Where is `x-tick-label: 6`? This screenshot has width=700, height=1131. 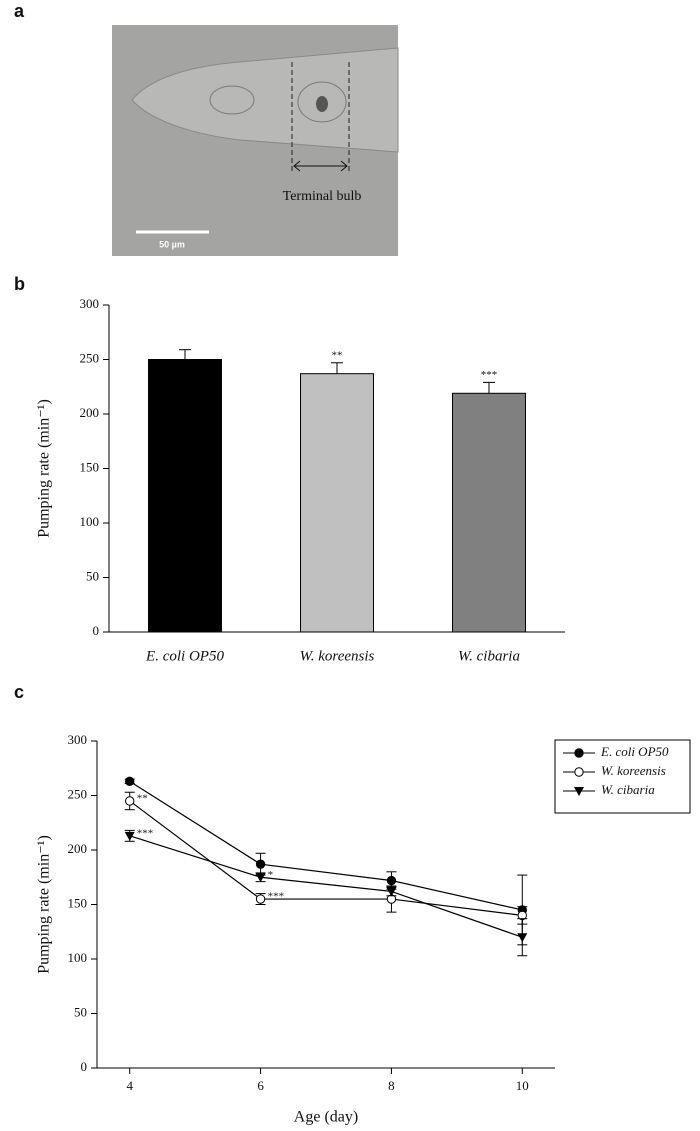
x-tick-label: 6 is located at coordinates (260, 1085).